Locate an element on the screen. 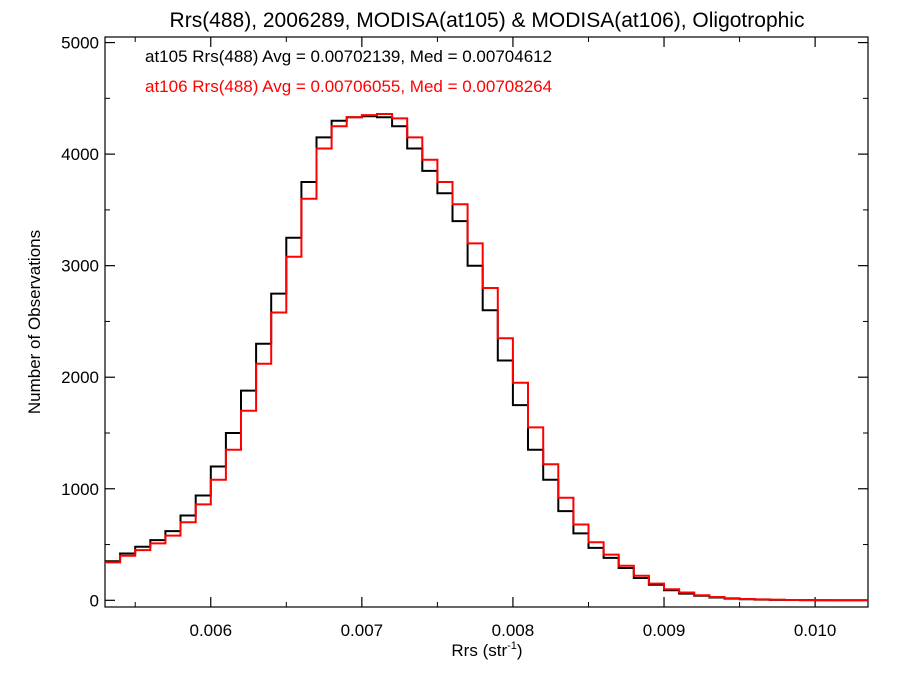 This screenshot has height=675, width=900. x-axis-label: Rrs (str-1) is located at coordinates (486, 650).